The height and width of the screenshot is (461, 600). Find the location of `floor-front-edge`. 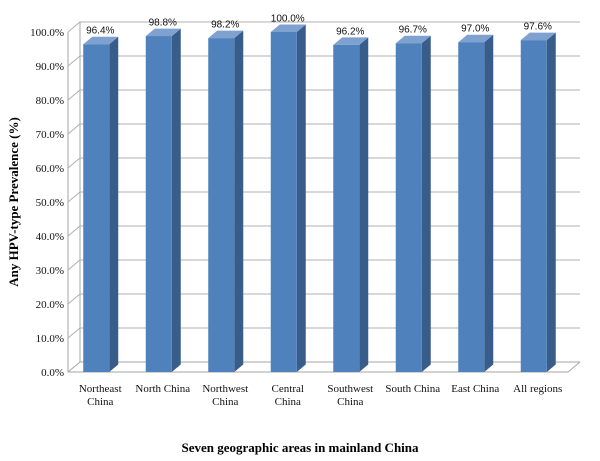

floor-front-edge is located at coordinates (324, 367).